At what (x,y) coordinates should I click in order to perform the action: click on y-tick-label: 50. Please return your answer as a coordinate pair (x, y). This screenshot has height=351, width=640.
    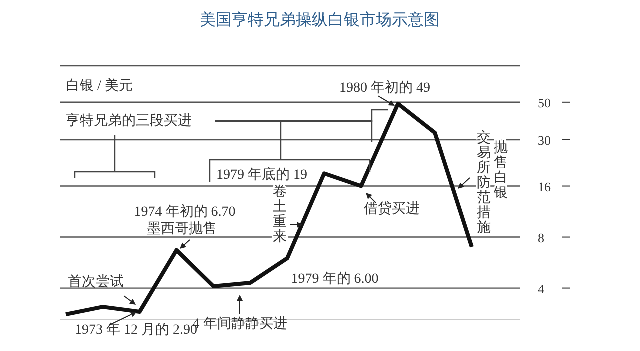
    Looking at the image, I should click on (544, 102).